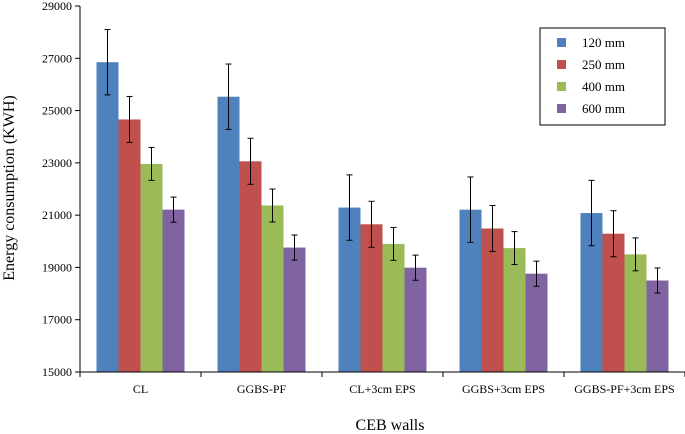  I want to click on y-tick-label: 23000, so click(57, 163).